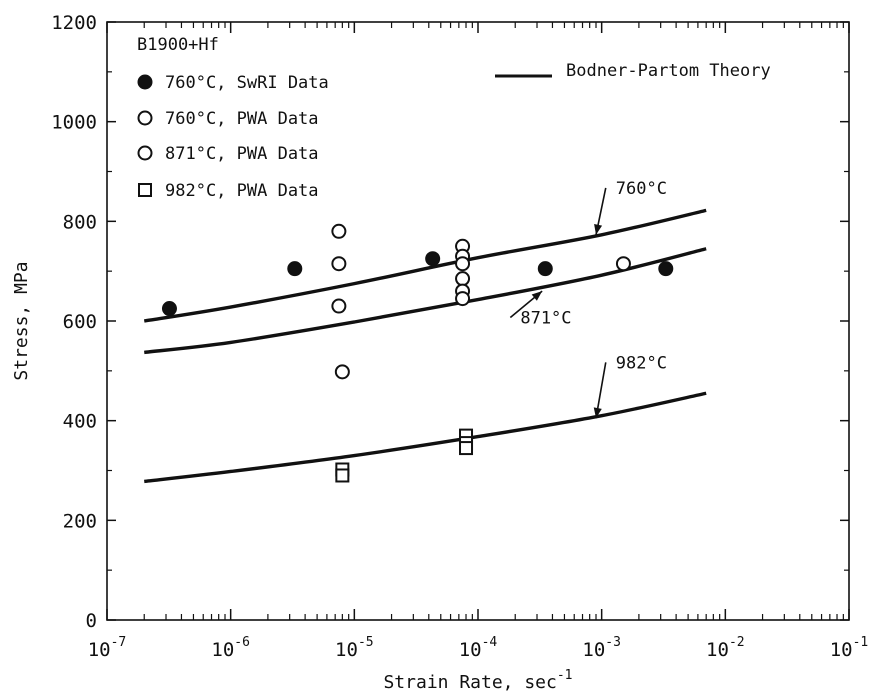 The image size is (878, 696). What do you see at coordinates (641, 189) in the screenshot?
I see `curve-label: 760°C` at bounding box center [641, 189].